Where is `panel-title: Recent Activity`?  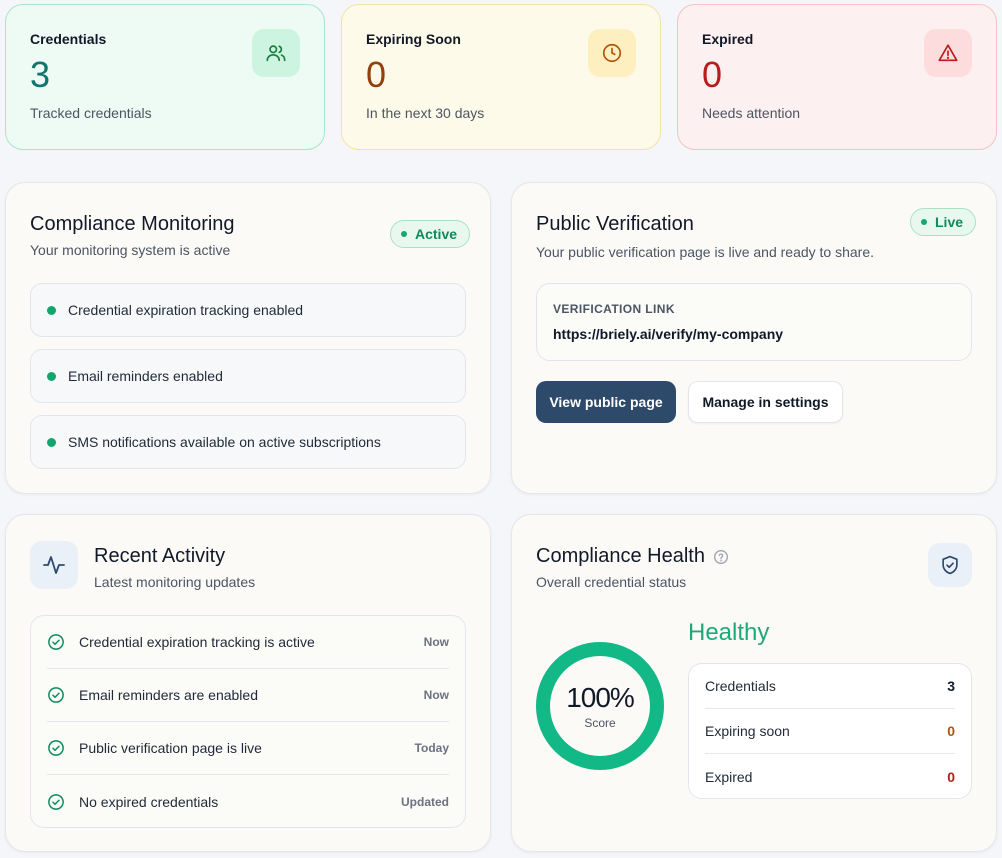
panel-title: Recent Activity is located at coordinates (160, 556).